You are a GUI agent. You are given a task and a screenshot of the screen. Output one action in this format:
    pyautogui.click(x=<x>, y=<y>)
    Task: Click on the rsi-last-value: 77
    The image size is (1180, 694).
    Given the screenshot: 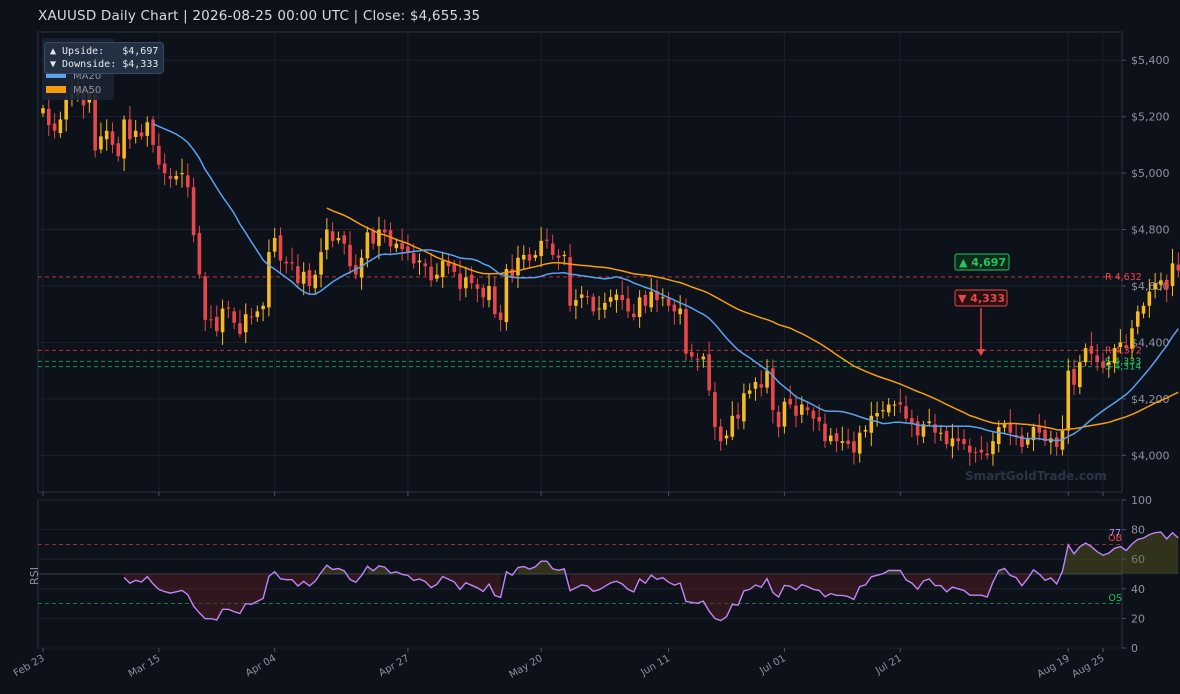 What is the action you would take?
    pyautogui.click(x=1115, y=533)
    